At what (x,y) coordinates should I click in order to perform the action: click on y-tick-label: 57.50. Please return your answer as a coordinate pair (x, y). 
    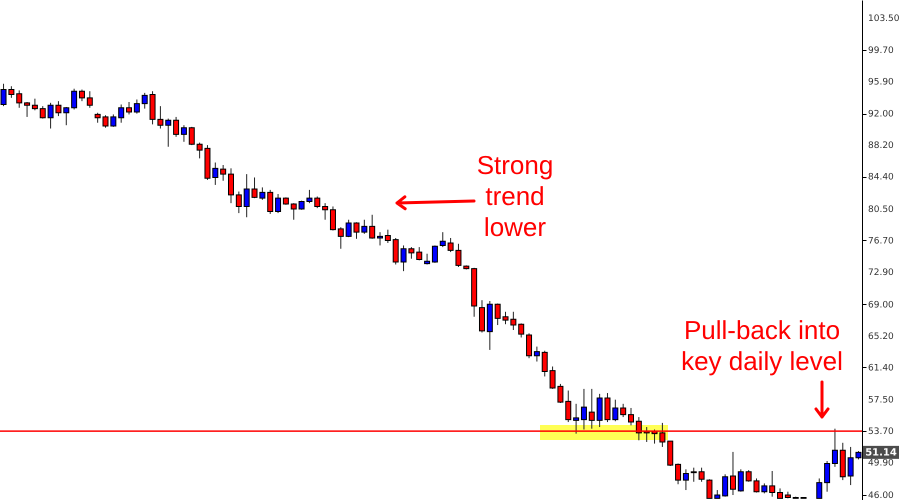
    Looking at the image, I should click on (881, 401).